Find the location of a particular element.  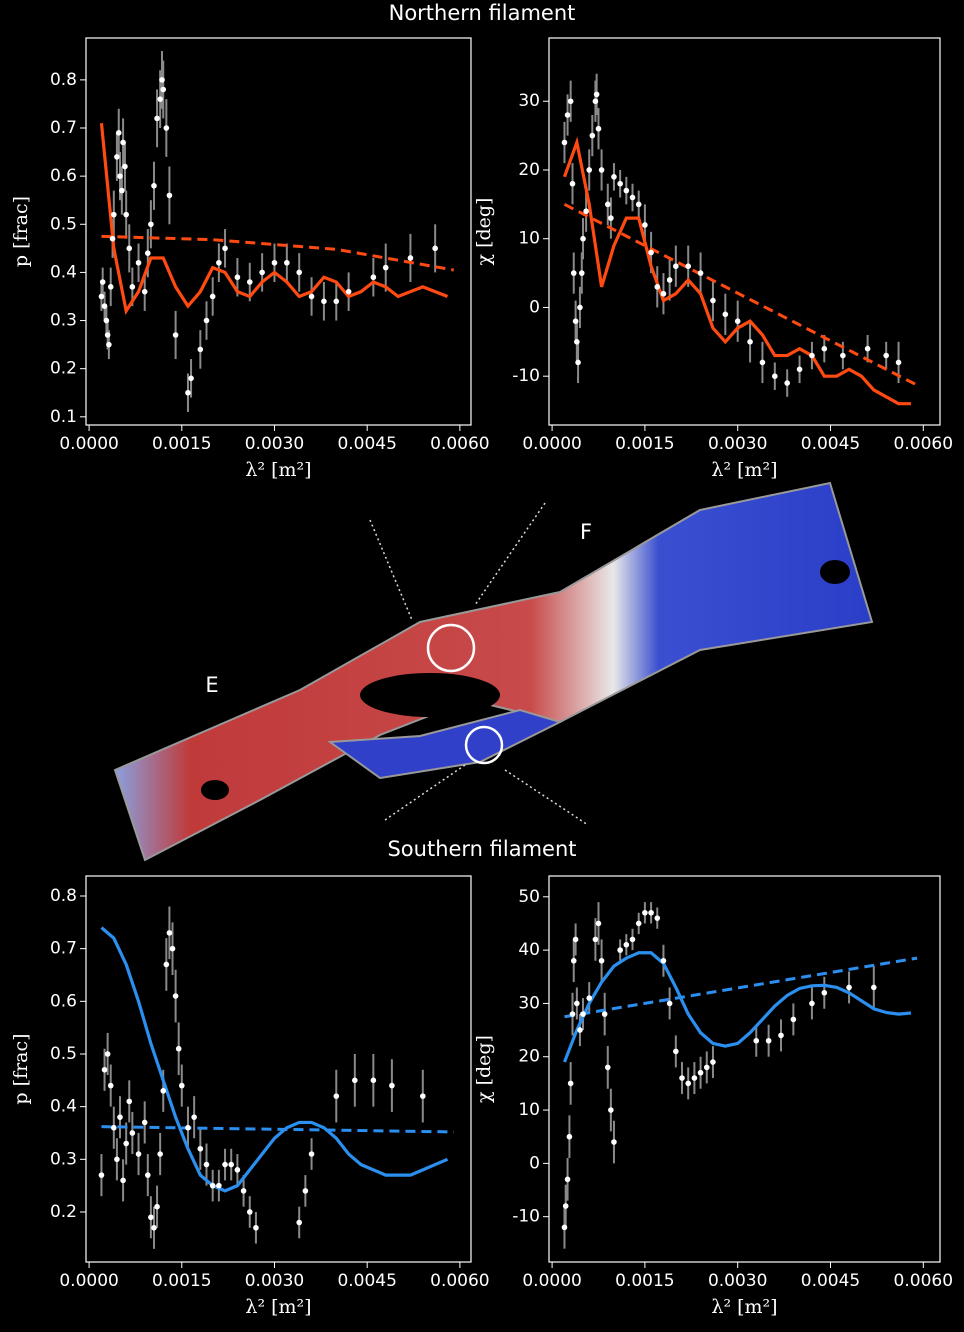

y-tick-label: 0 is located at coordinates (534, 307).